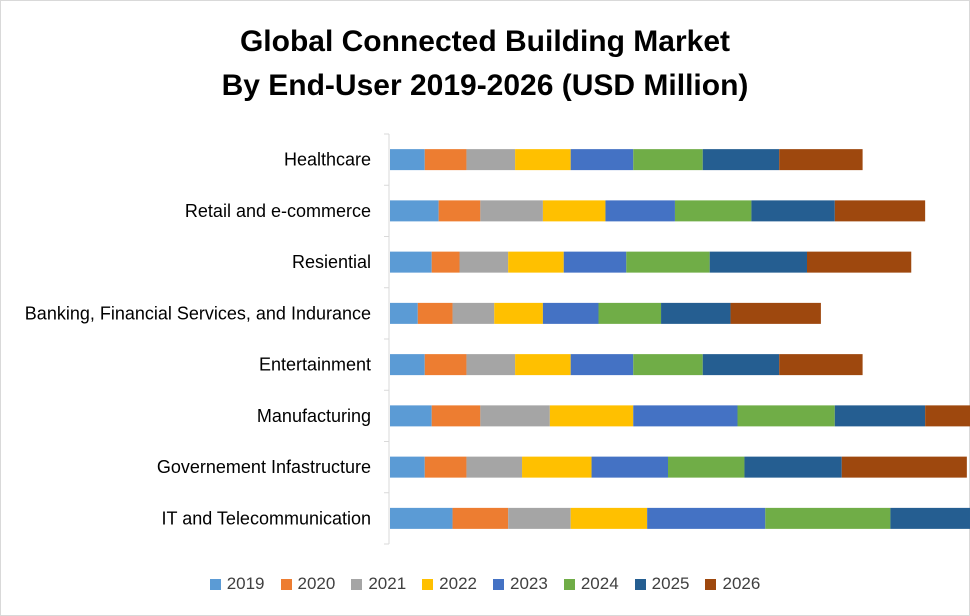  Describe the element at coordinates (314, 416) in the screenshot. I see `category-tick-label: Manufacturing` at that location.